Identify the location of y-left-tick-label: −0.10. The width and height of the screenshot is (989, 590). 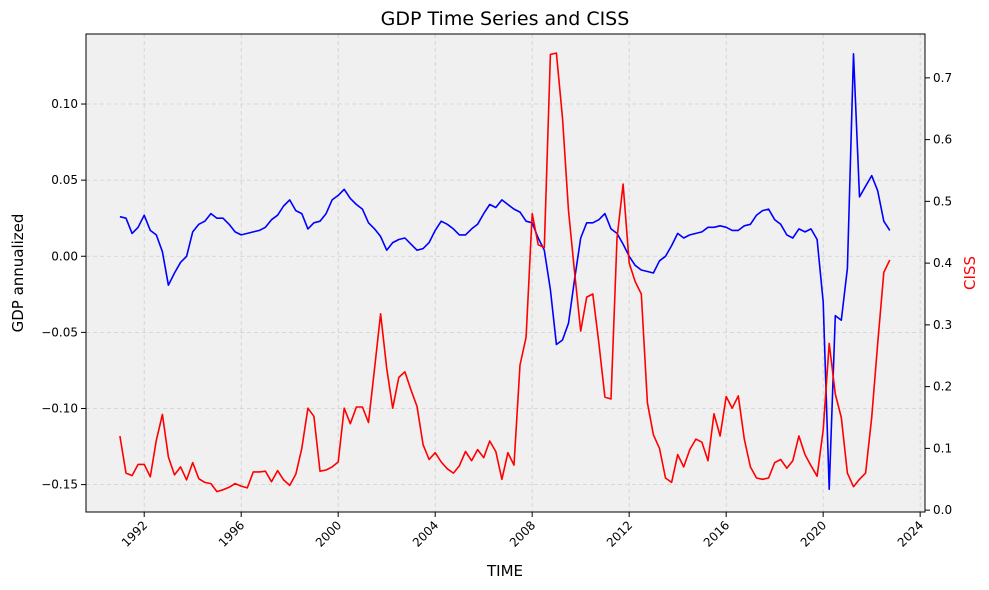
(59, 408).